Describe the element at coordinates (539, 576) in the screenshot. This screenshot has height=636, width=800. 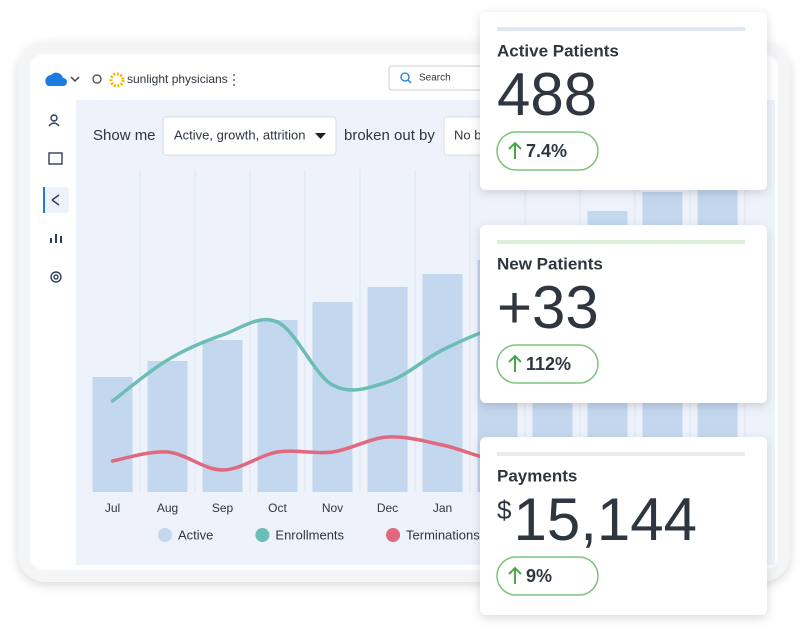
I see `change-value: 9%` at that location.